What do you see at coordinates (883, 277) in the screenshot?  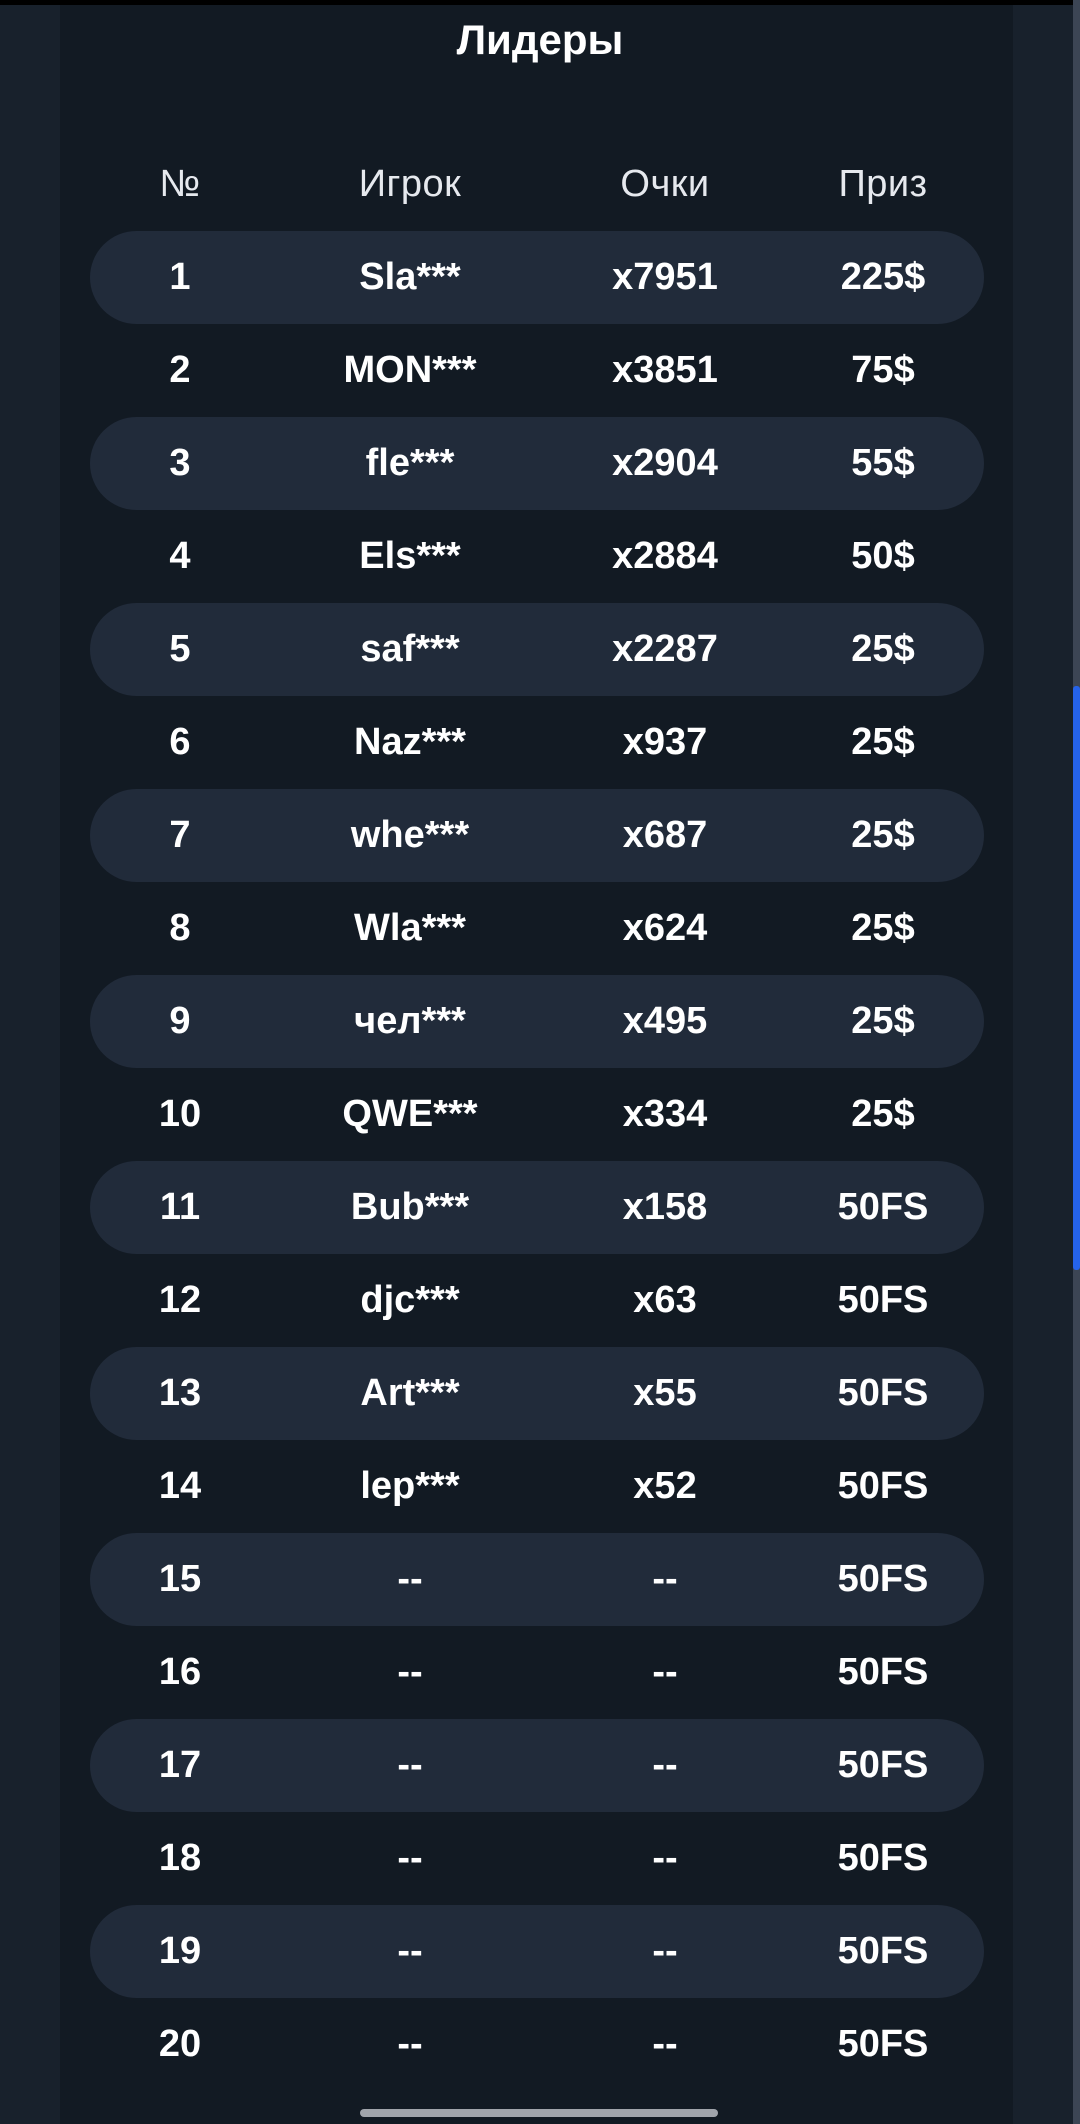 I see `prize-cell: 225$` at bounding box center [883, 277].